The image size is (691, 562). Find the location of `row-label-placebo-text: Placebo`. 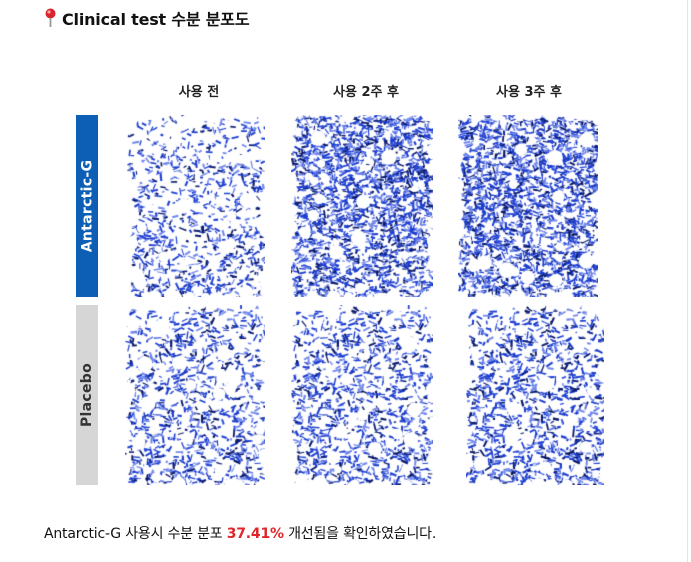

row-label-placebo-text: Placebo is located at coordinates (87, 395).